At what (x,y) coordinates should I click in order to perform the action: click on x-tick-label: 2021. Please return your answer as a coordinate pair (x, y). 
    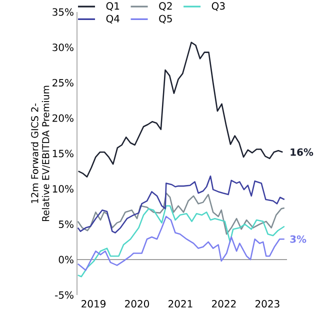
    Looking at the image, I should click on (180, 304).